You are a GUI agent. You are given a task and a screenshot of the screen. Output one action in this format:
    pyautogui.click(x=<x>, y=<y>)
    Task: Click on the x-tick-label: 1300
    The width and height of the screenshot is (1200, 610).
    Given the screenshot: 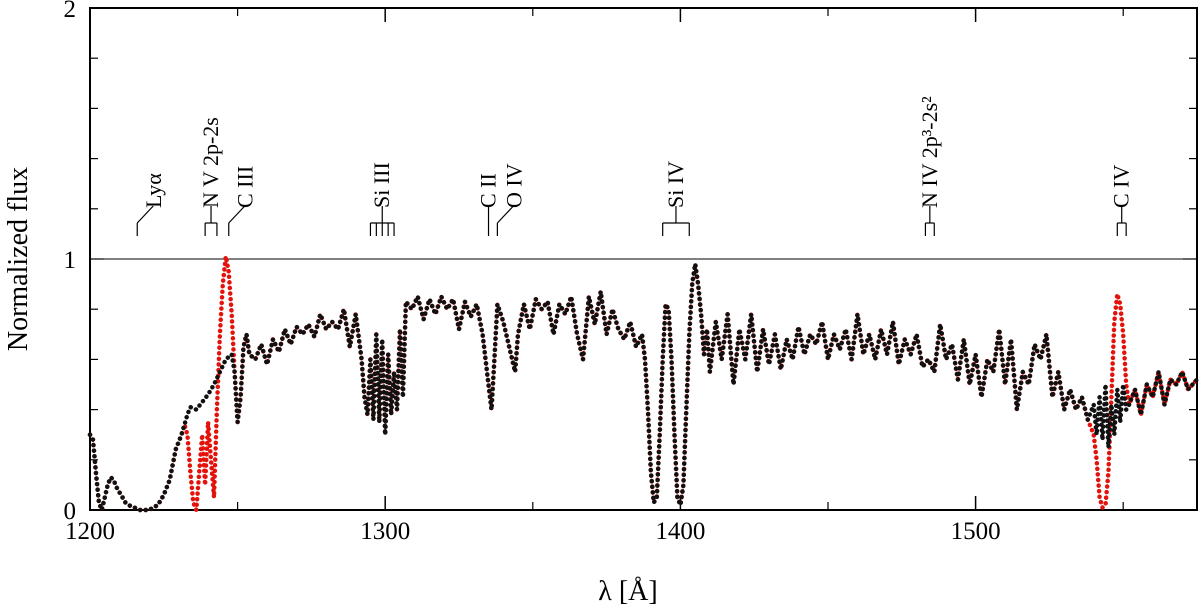 What is the action you would take?
    pyautogui.click(x=385, y=531)
    